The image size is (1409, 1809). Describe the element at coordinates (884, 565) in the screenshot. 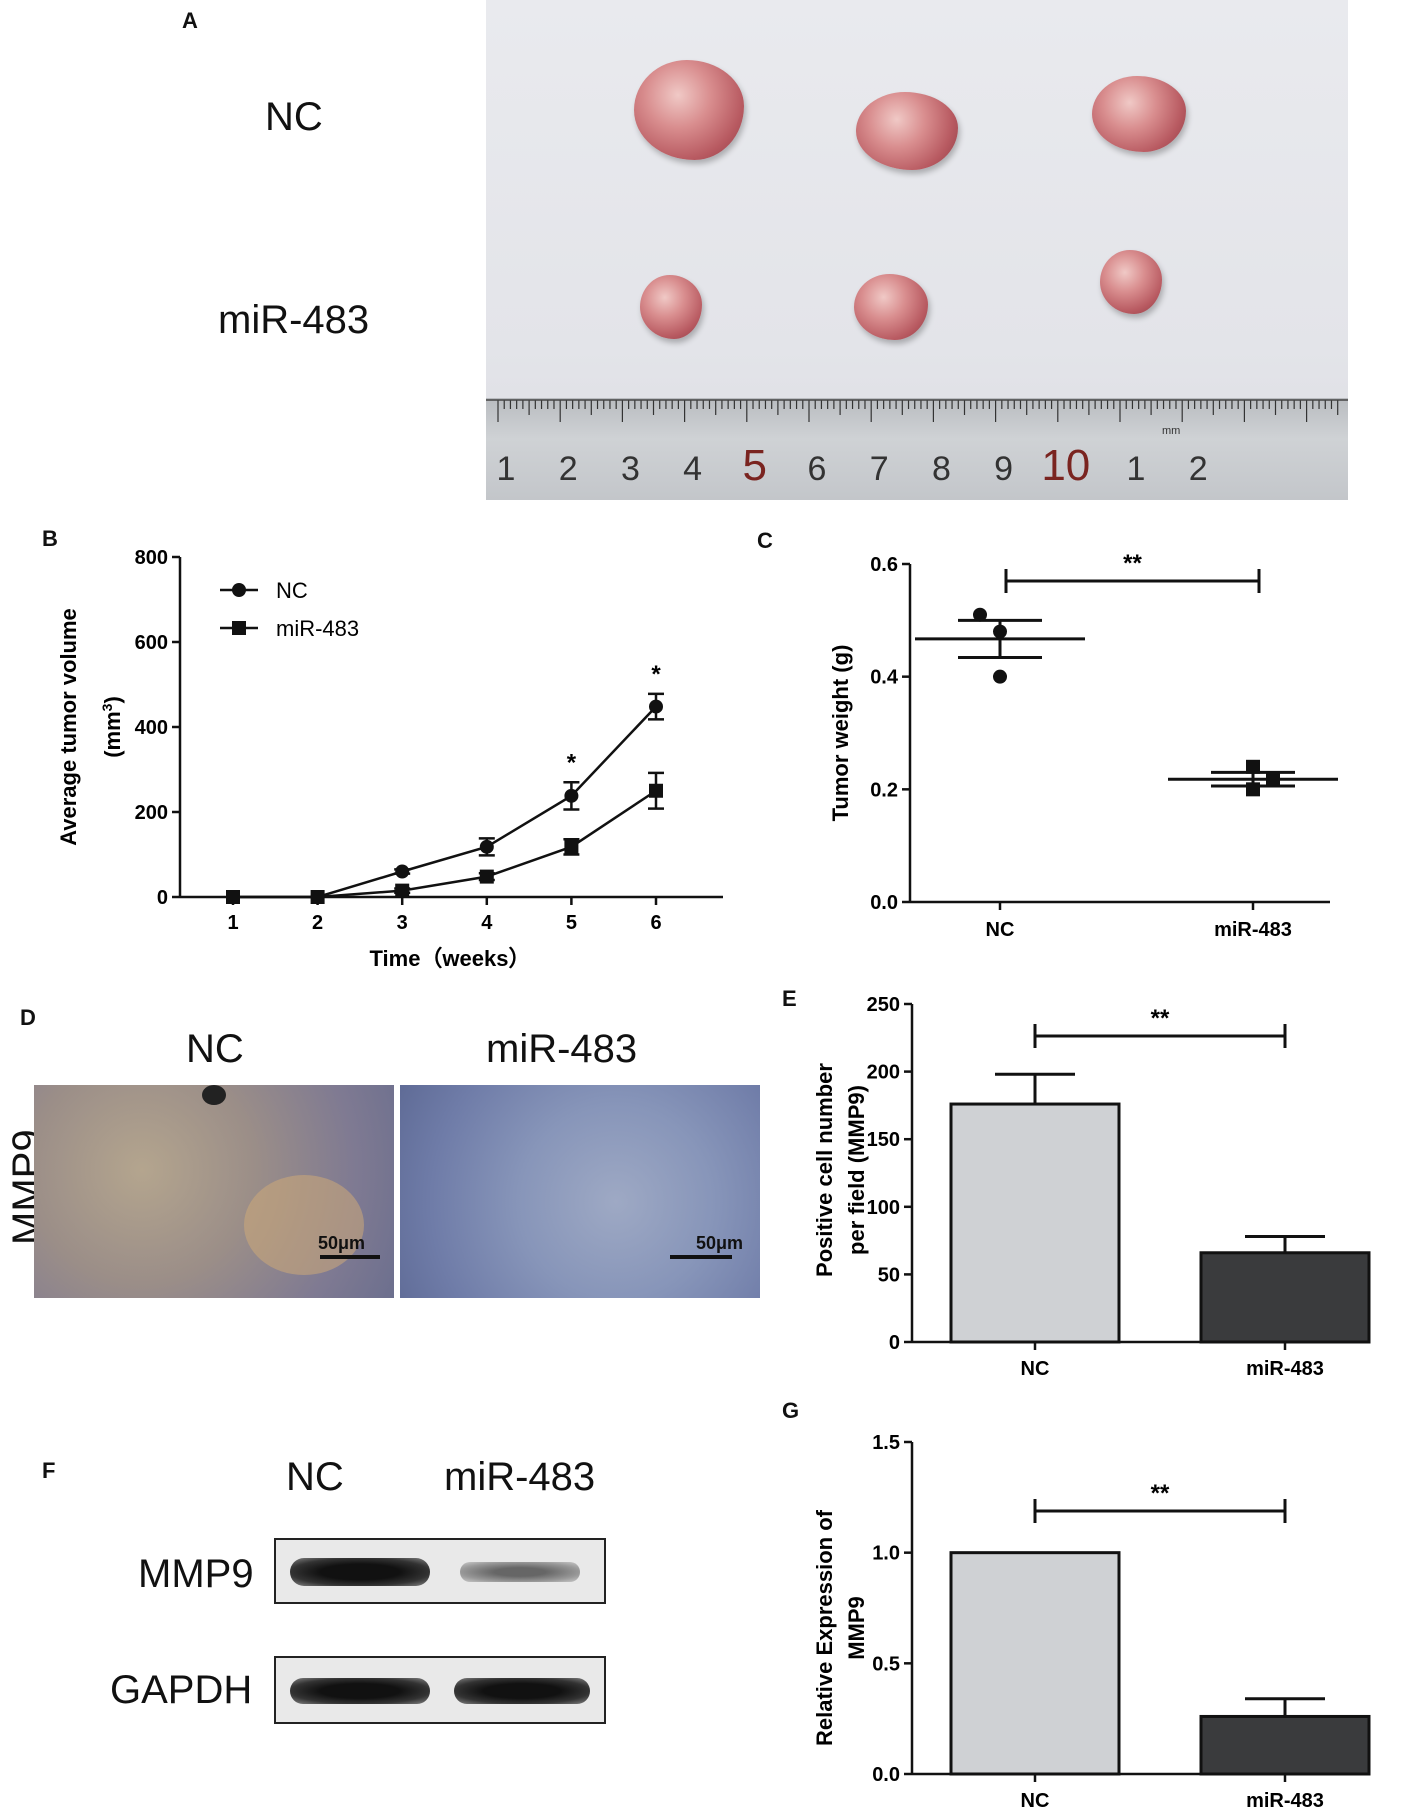

I see `y-tick-label: 0.6` at that location.